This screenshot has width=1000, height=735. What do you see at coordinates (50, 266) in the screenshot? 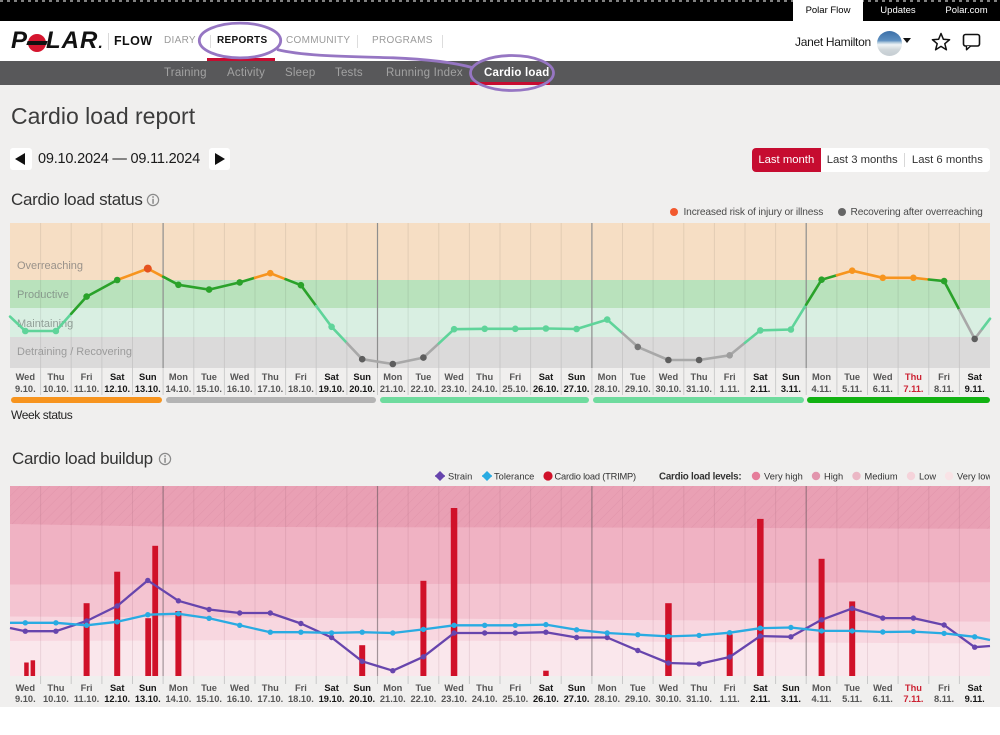
I see `svg-text: Overreaching` at bounding box center [50, 266].